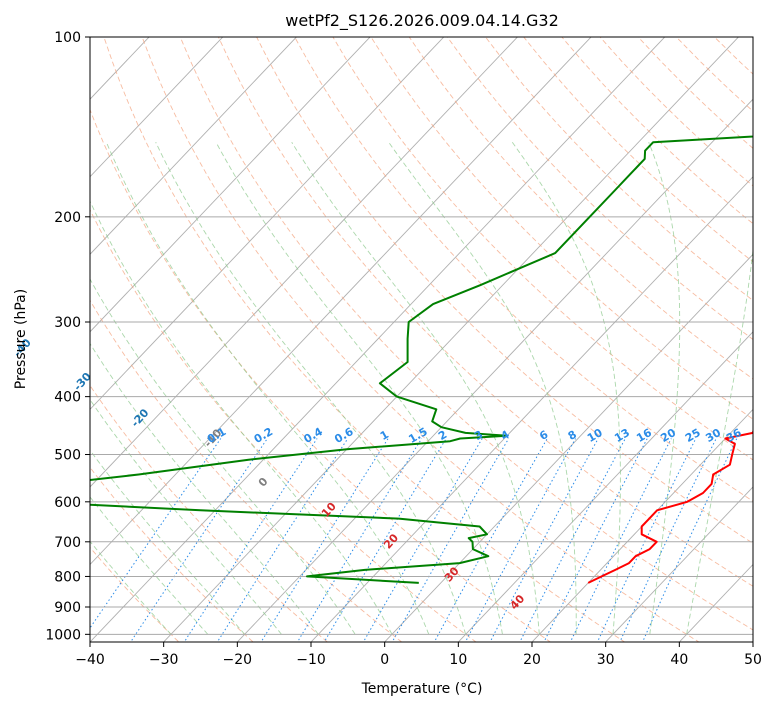  I want to click on y-tick-label: 500, so click(67, 456).